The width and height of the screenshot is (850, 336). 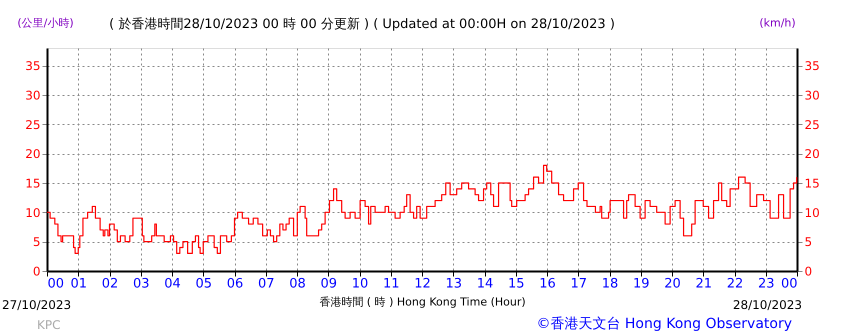 I want to click on x-tick-label: 04, so click(x=172, y=284).